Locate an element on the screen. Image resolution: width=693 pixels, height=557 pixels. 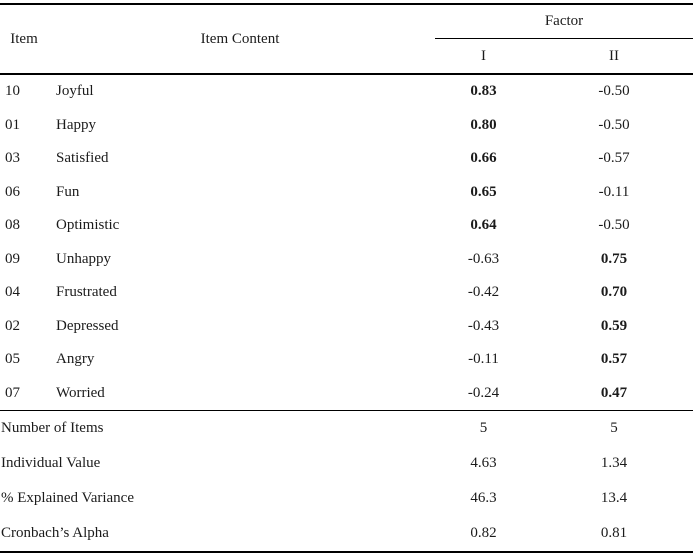
cell-factor-2: 0.59 is located at coordinates (614, 325).